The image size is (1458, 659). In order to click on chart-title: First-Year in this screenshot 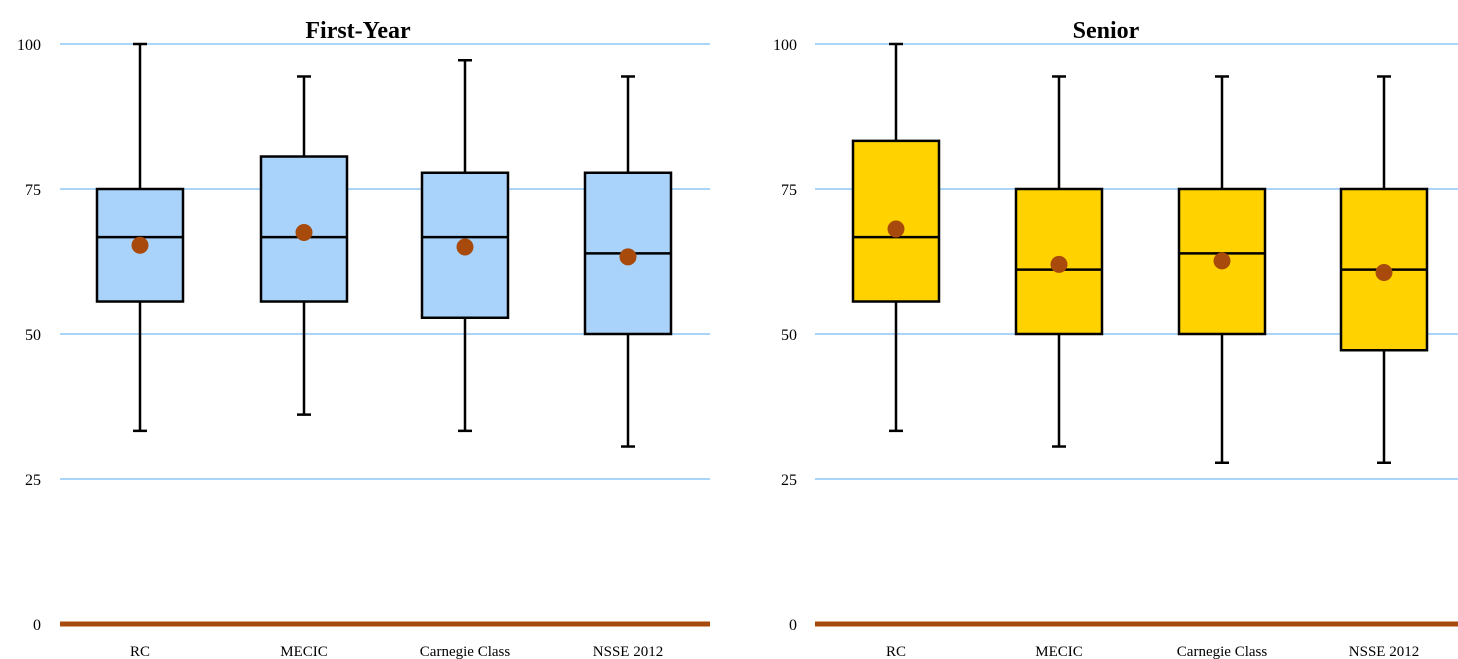, I will do `click(358, 31)`.